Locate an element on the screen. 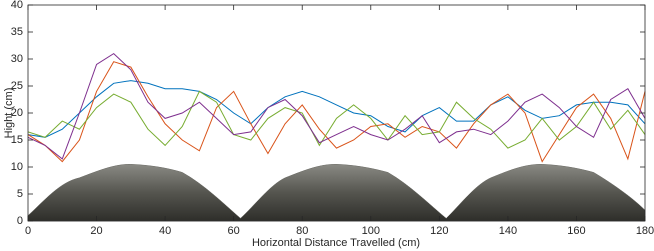 Image resolution: width=654 pixels, height=251 pixels. x-tick-label: 140 is located at coordinates (508, 231).